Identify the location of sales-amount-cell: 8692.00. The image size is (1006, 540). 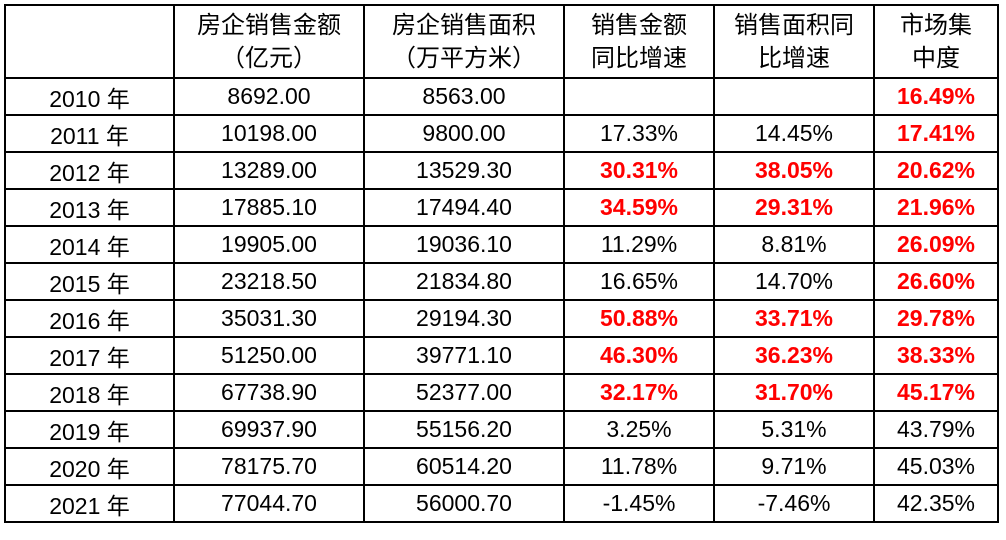
(269, 96).